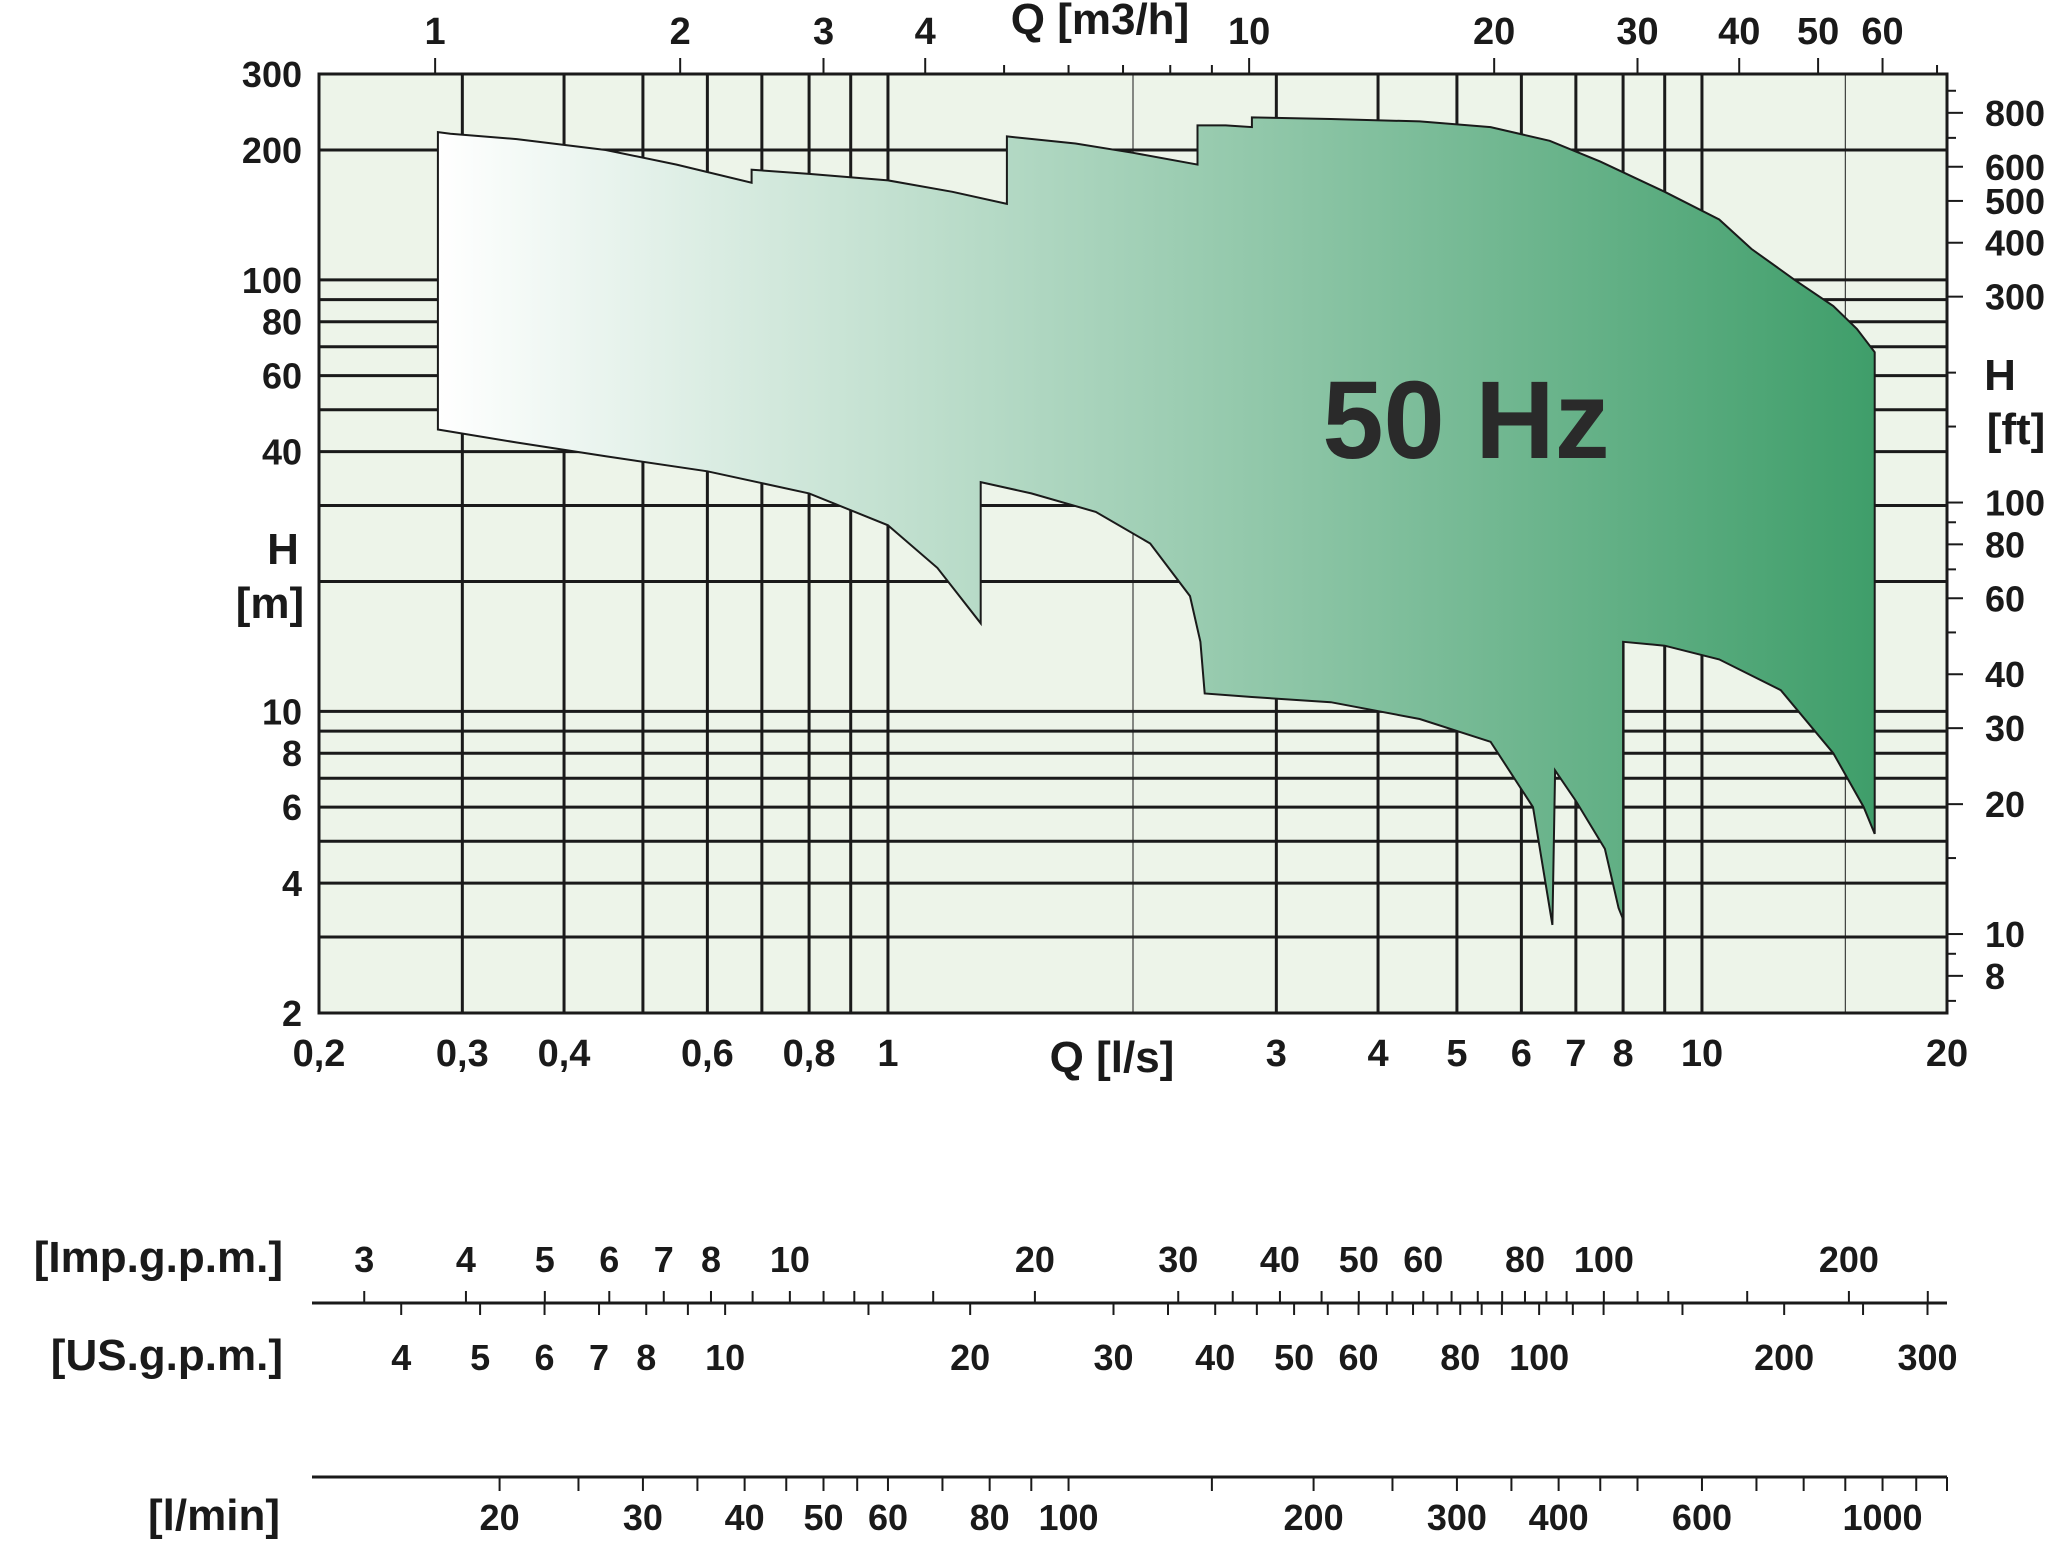 The height and width of the screenshot is (1561, 2051). I want to click on imp-gpm-tick-label: 10, so click(790, 1259).